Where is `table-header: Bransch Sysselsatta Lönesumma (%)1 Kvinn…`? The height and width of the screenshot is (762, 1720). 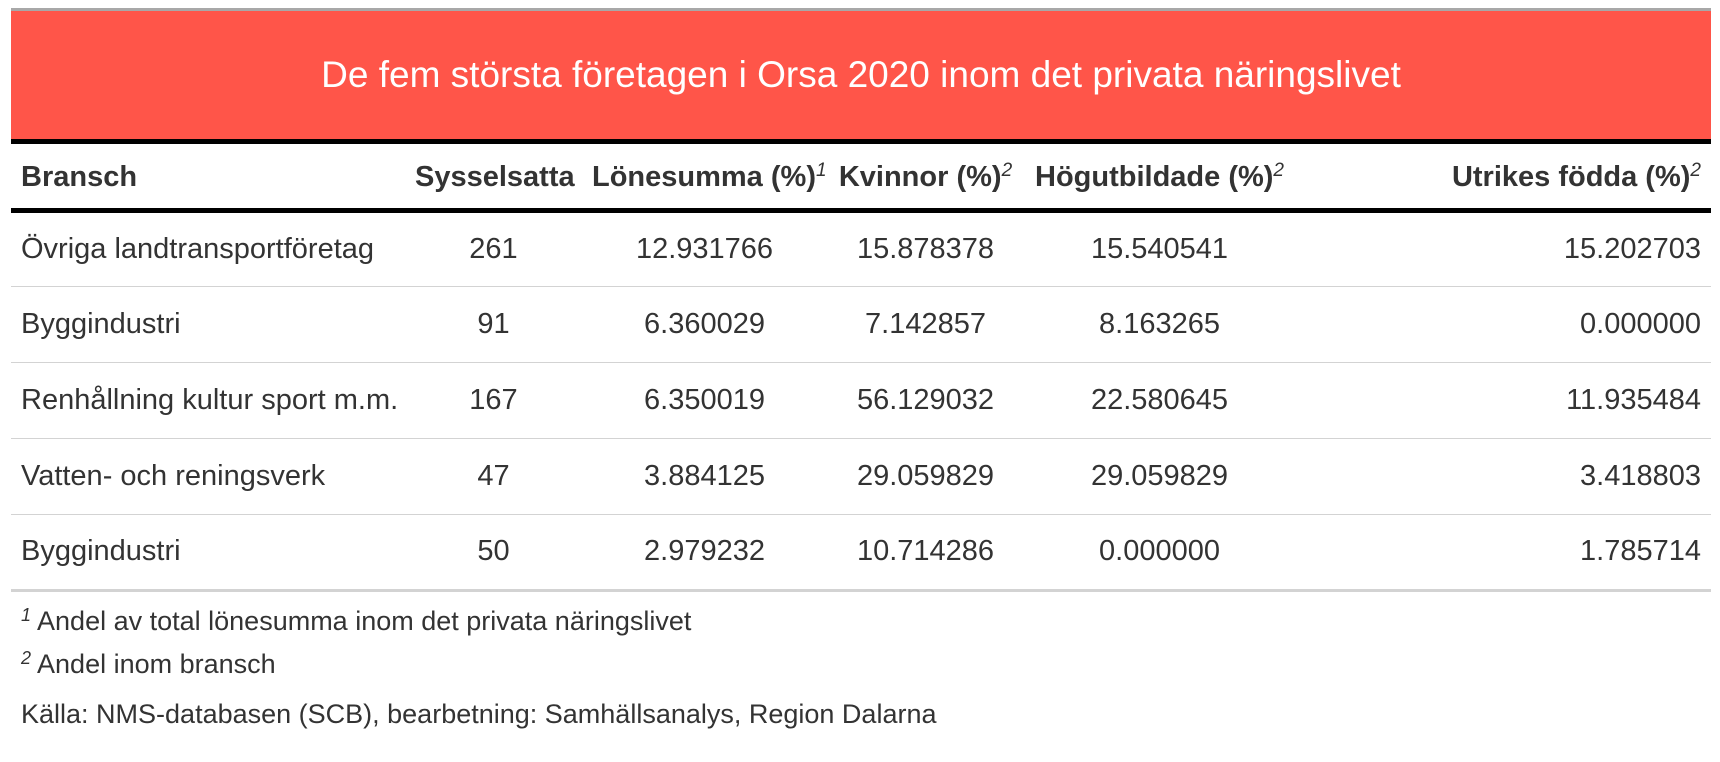 table-header: Bransch Sysselsatta Lönesumma (%)1 Kvinn… is located at coordinates (861, 178).